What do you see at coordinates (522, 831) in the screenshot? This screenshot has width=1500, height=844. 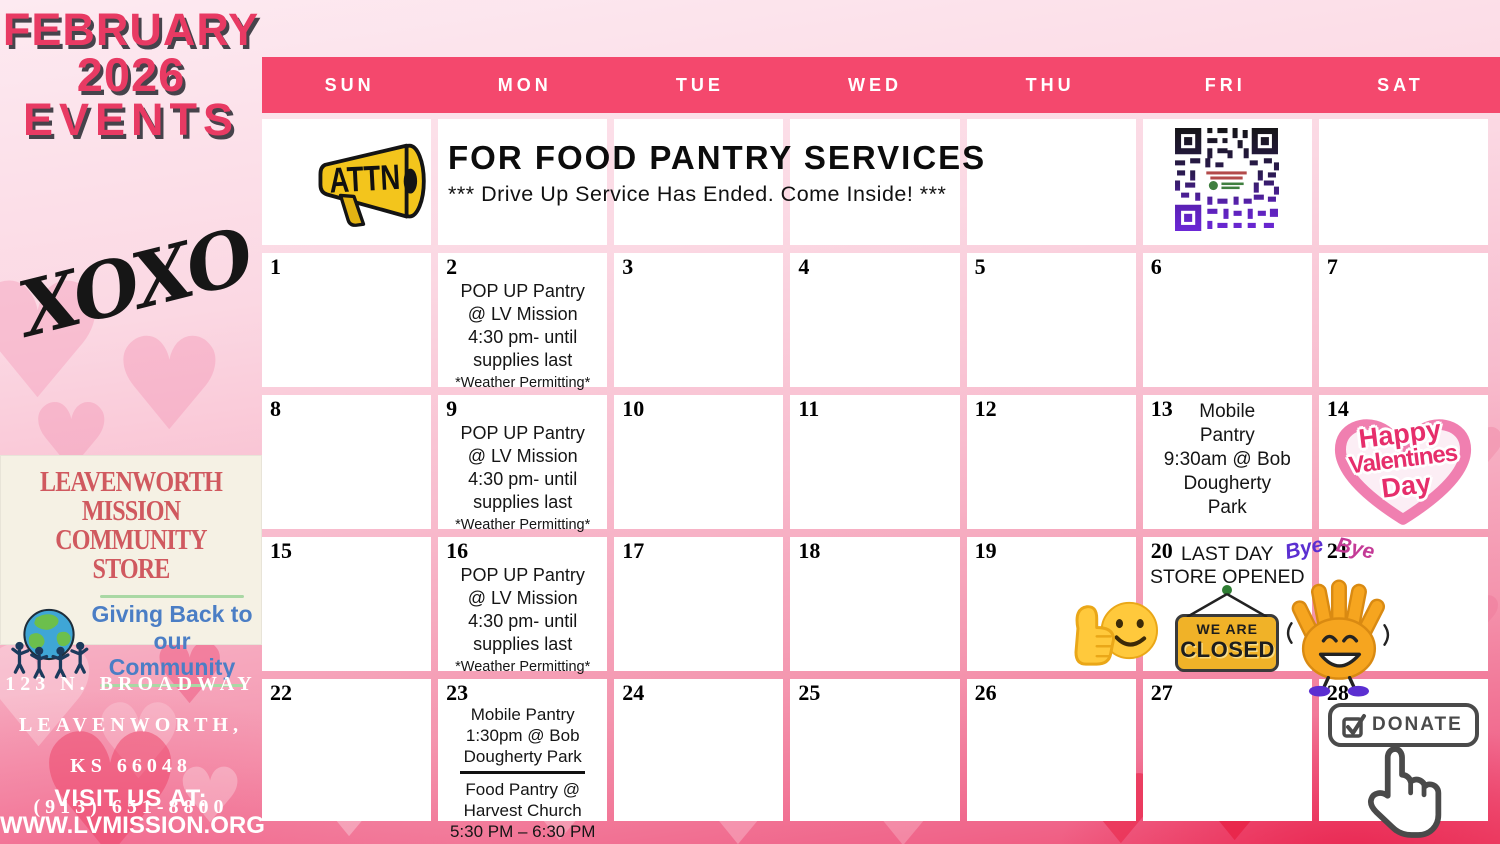 I see `event-line: 5:30 PM – 6:30 PM` at bounding box center [522, 831].